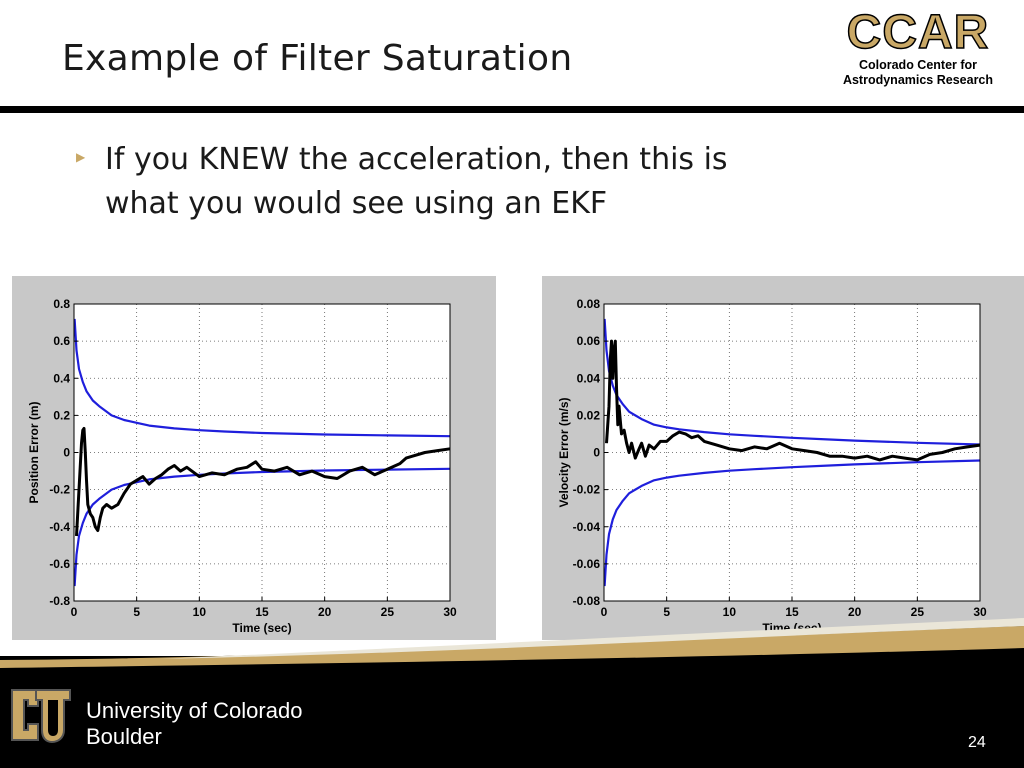 This screenshot has width=1024, height=768. What do you see at coordinates (793, 400) in the screenshot?
I see `series-line-velocity-error` at bounding box center [793, 400].